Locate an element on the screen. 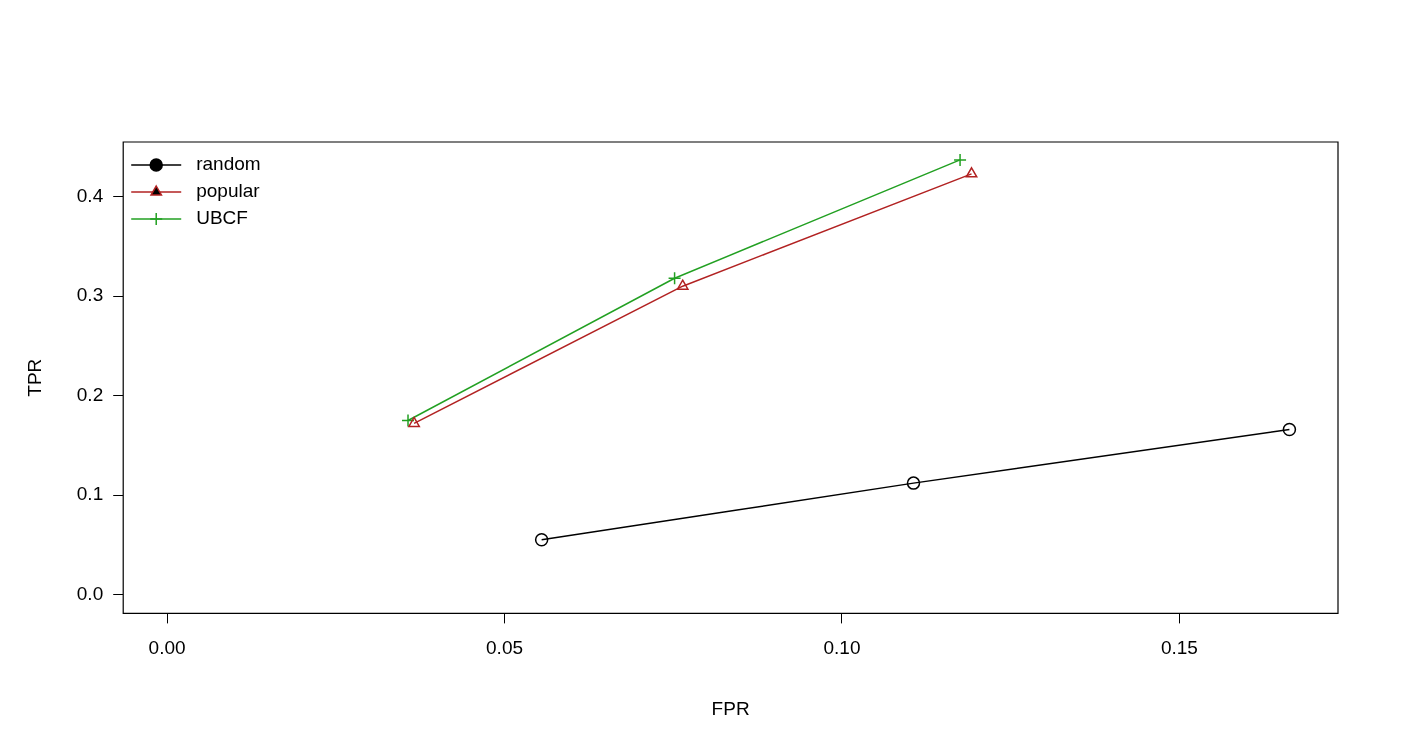 This screenshot has height=755, width=1408. legend-label: UBCF is located at coordinates (222, 218).